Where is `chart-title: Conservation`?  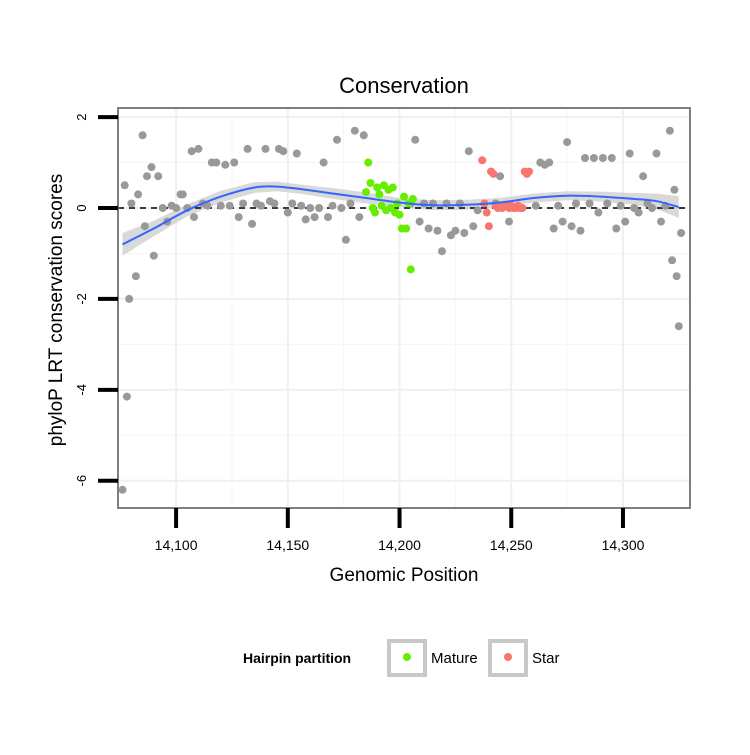
chart-title: Conservation is located at coordinates (404, 85).